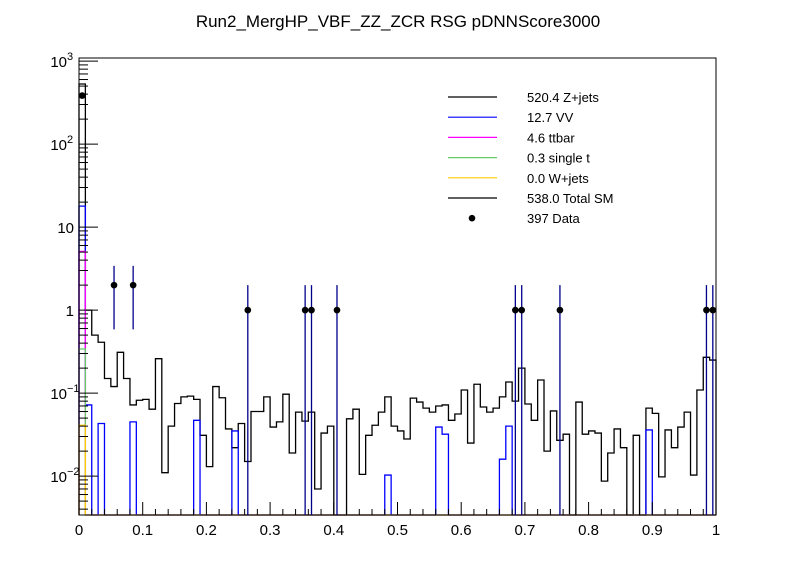 This screenshot has height=577, width=796. Describe the element at coordinates (472, 218) in the screenshot. I see `legend-marker-swatch` at that location.